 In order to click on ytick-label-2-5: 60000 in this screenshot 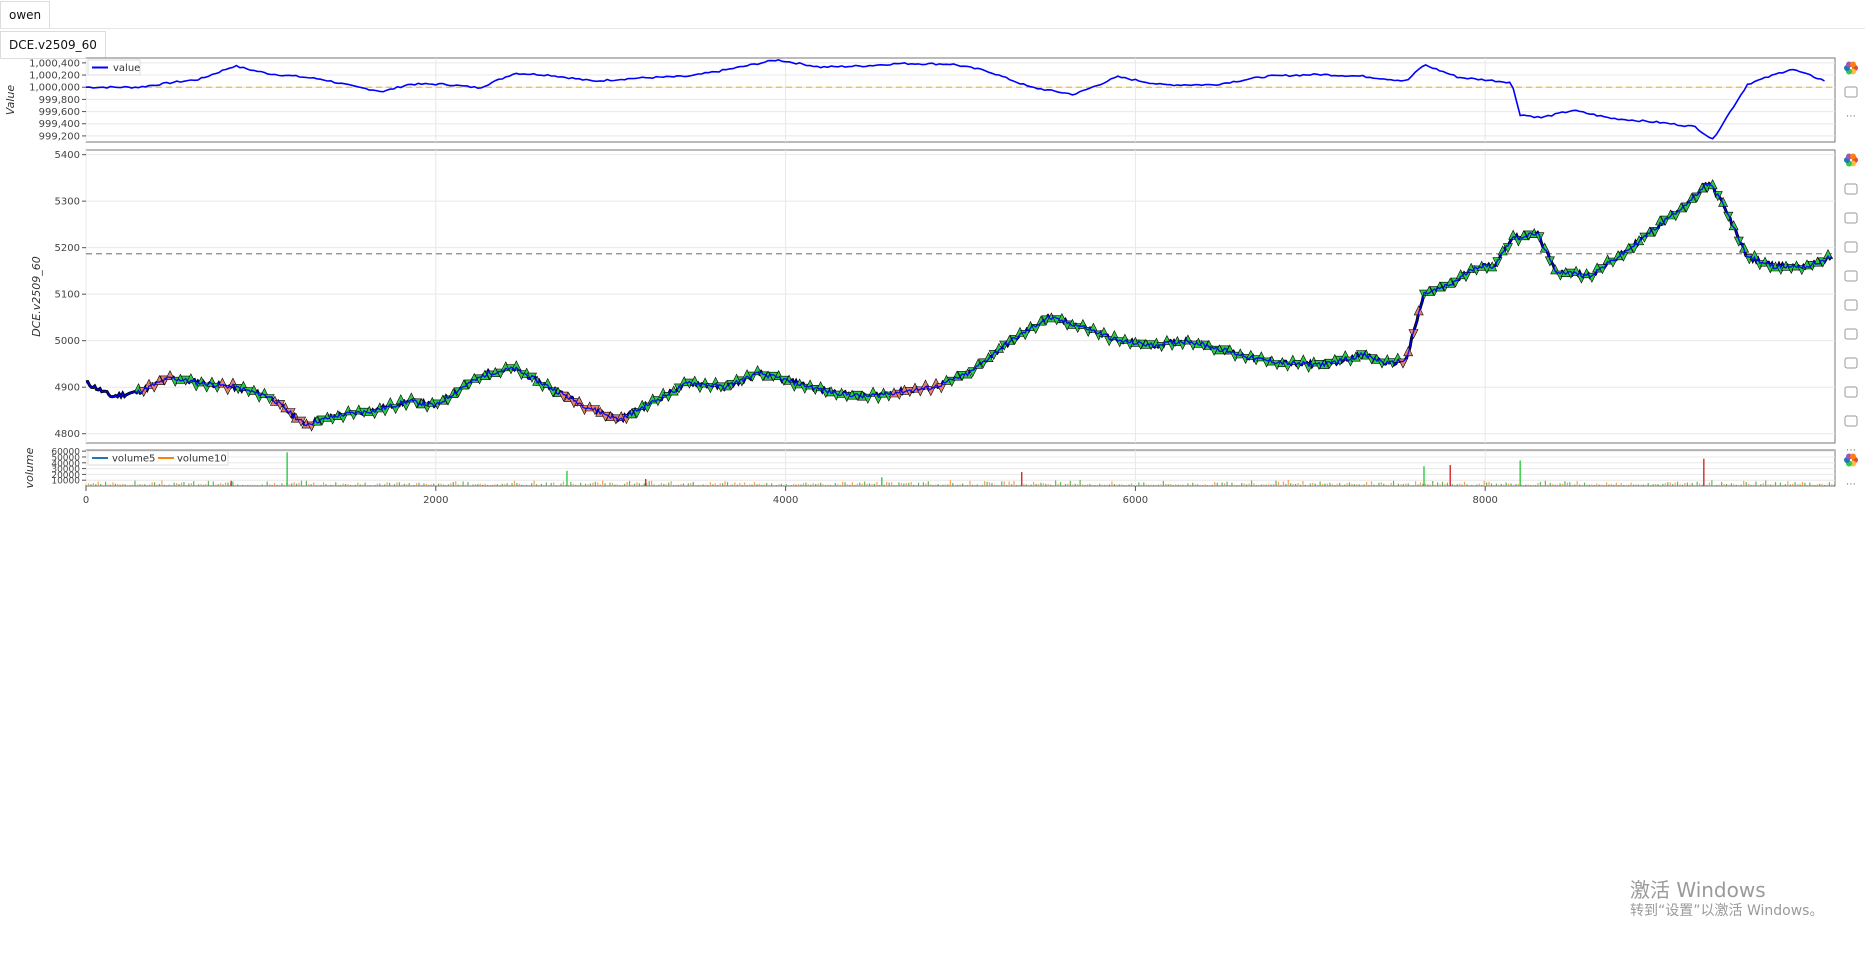, I will do `click(65, 453)`.